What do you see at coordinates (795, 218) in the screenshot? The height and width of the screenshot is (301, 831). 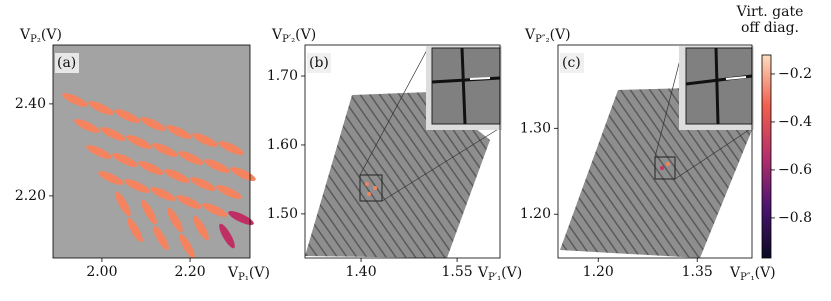 I see `colorbar-tick-label: −0.8` at bounding box center [795, 218].